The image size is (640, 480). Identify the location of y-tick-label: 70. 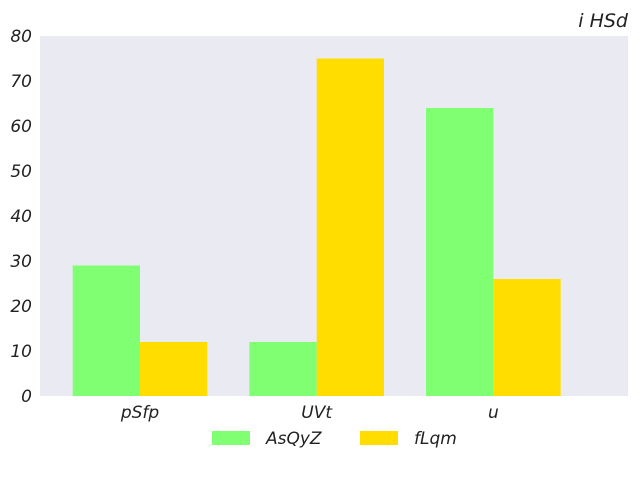
(21, 82).